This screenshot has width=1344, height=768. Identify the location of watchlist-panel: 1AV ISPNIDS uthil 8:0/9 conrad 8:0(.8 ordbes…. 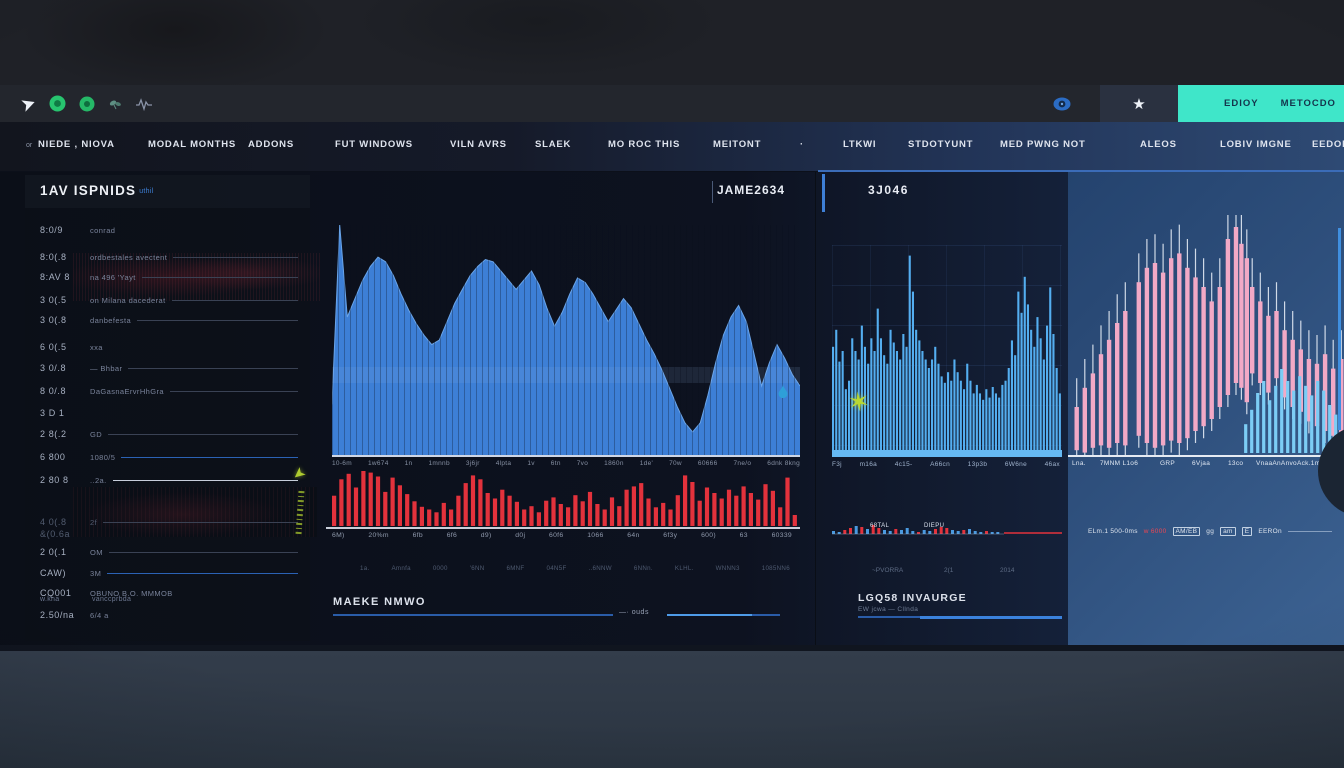
(172, 408).